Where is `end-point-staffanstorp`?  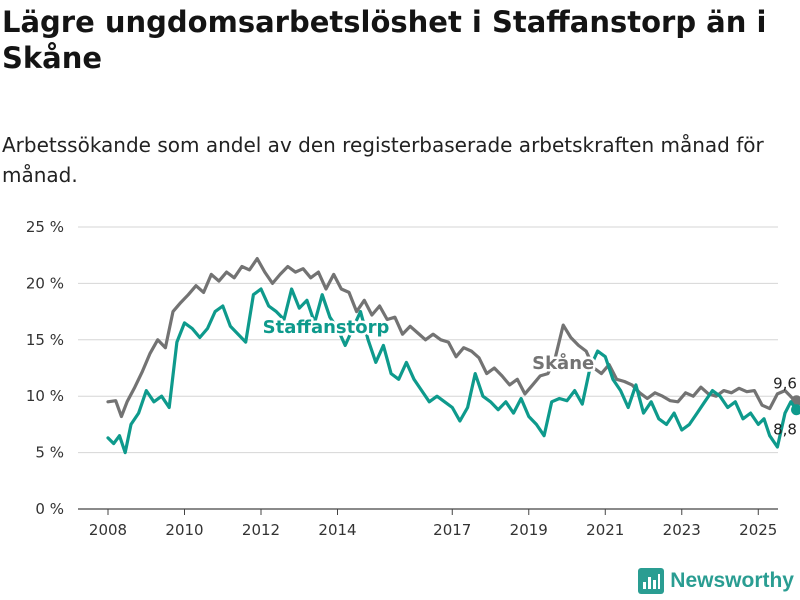
end-point-staffanstorp is located at coordinates (795, 410).